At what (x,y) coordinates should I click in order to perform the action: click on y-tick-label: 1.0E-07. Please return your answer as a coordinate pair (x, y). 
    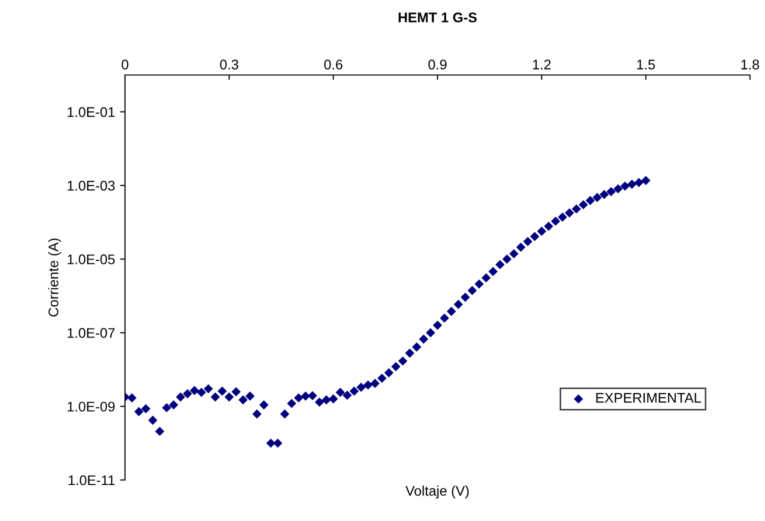
    Looking at the image, I should click on (91, 333).